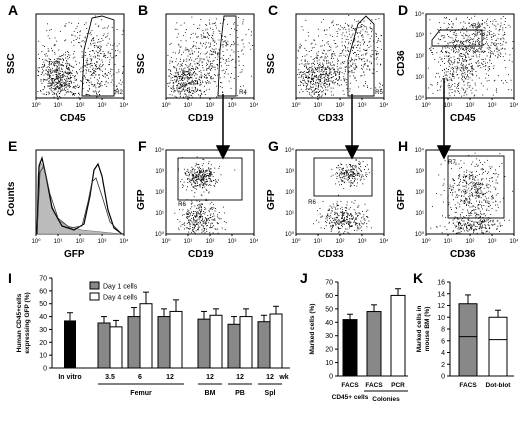  What do you see at coordinates (448, 242) in the screenshot?
I see `x-tick-label: 10¹` at bounding box center [448, 242].